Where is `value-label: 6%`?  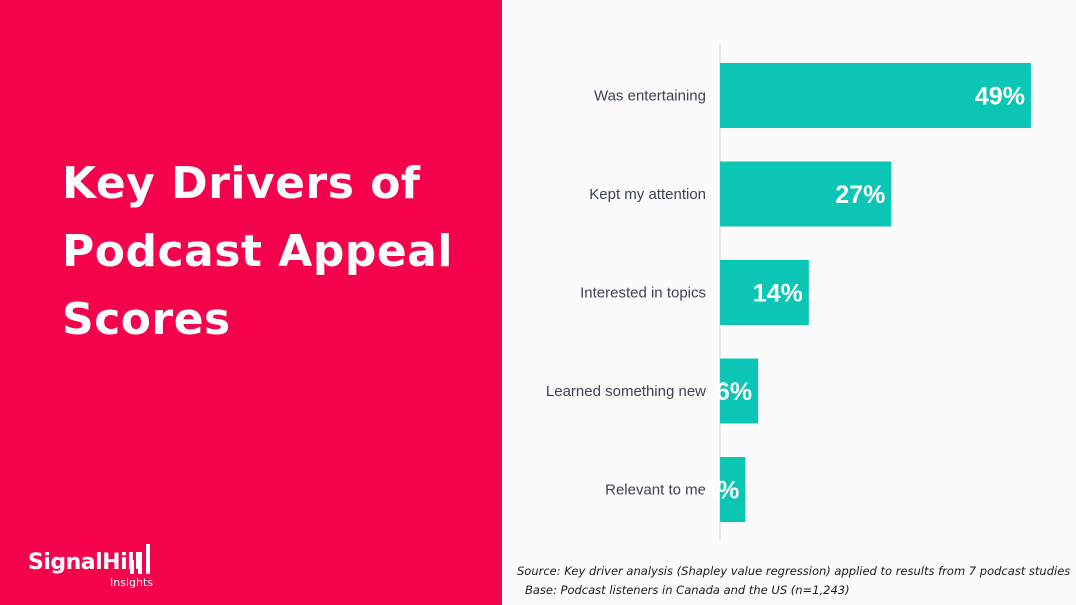
value-label: 6% is located at coordinates (734, 392).